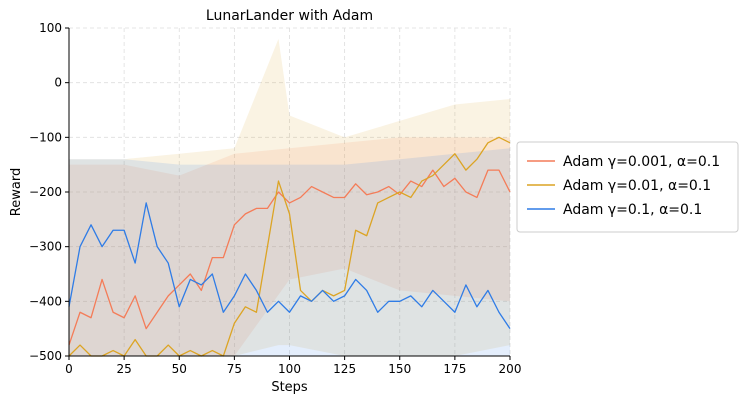 The image size is (747, 404). I want to click on x-tick-label: 0, so click(69, 369).